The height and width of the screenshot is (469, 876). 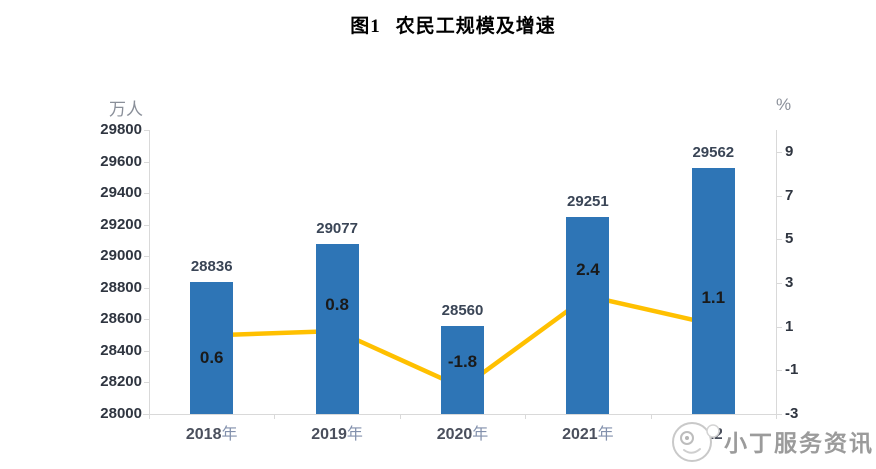 What do you see at coordinates (588, 201) in the screenshot?
I see `bar-value-label: 29251` at bounding box center [588, 201].